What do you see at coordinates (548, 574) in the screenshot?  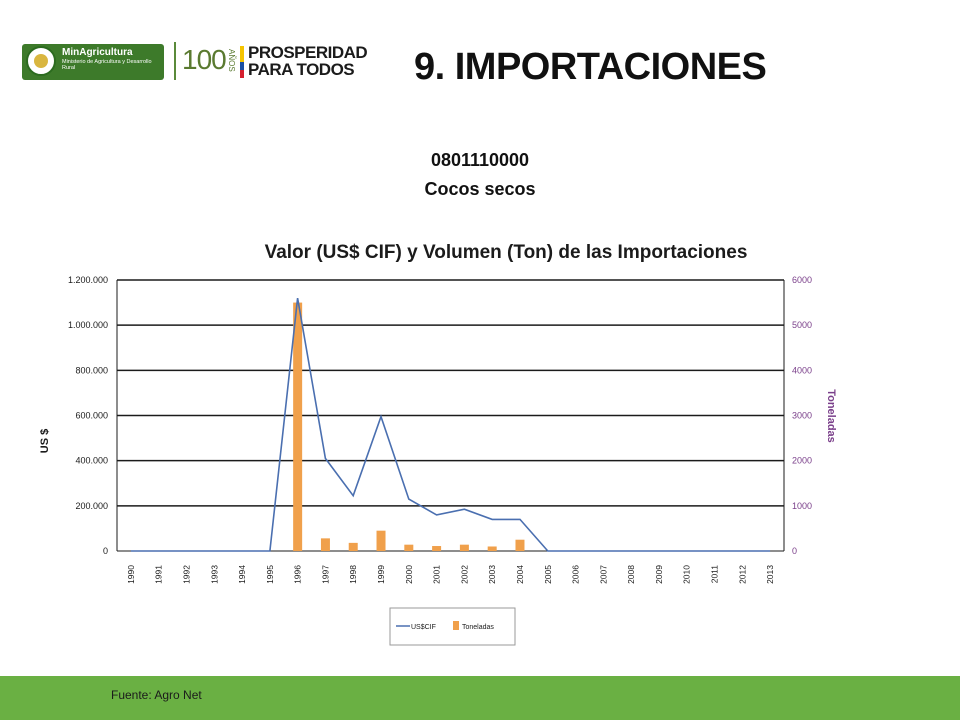 I see `x-tick-label: 2005` at bounding box center [548, 574].